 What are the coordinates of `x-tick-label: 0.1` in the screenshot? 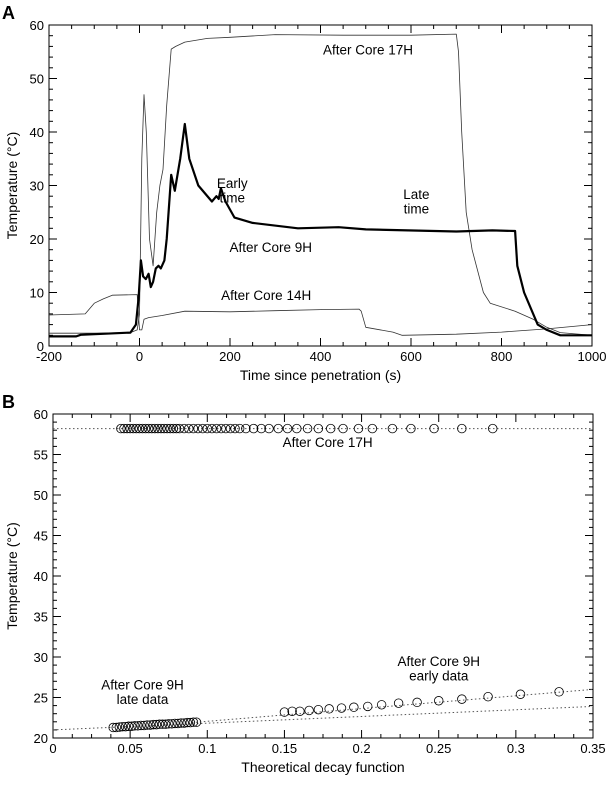 It's located at (207, 748).